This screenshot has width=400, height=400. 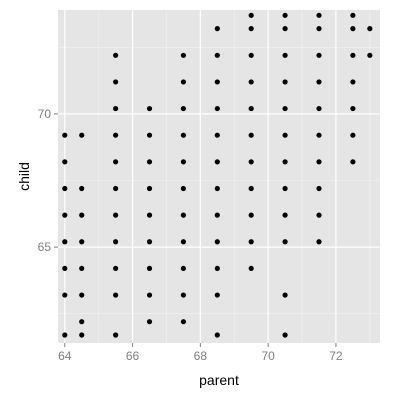 I want to click on x-tick-label: 70, so click(x=268, y=356).